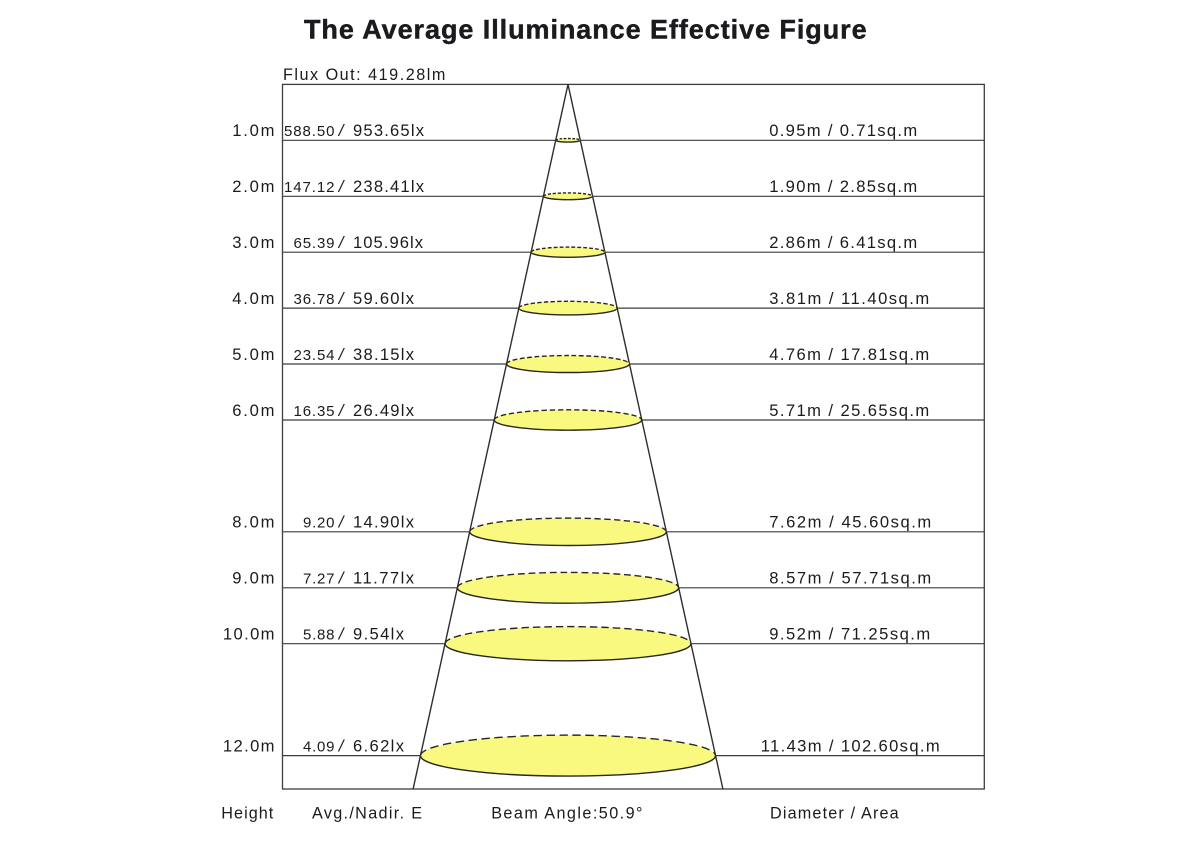 The width and height of the screenshot is (1200, 854). Describe the element at coordinates (253, 298) in the screenshot. I see `svg-text: 4.0m` at that location.